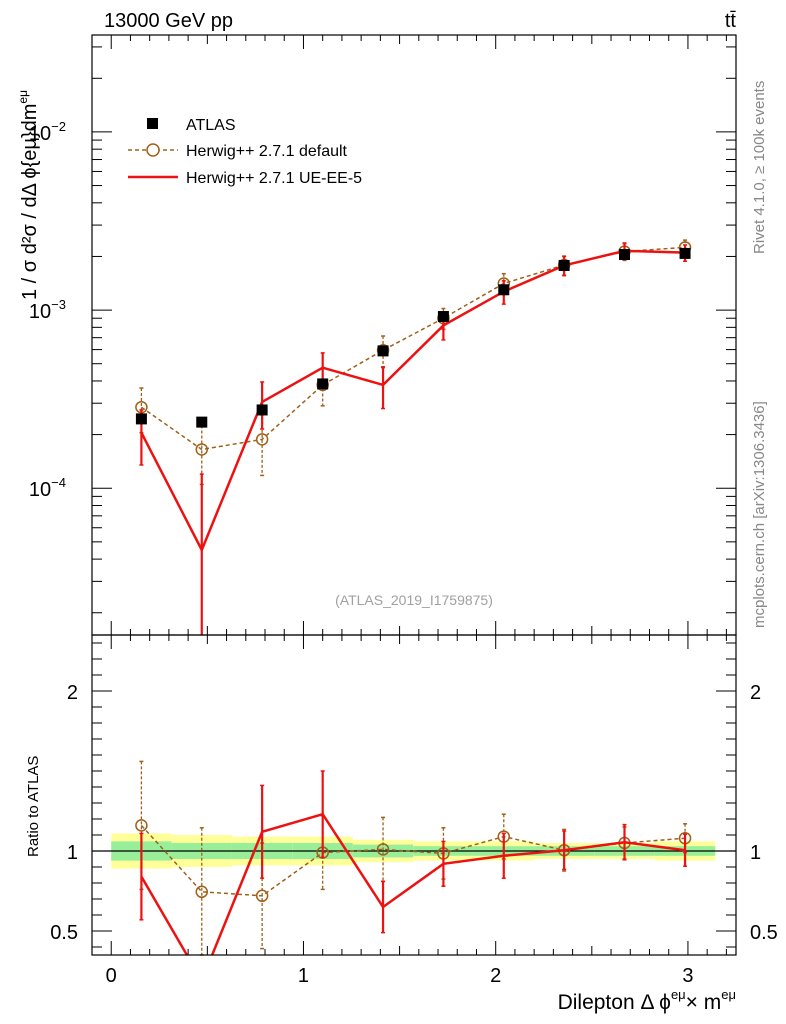 The width and height of the screenshot is (786, 1024). What do you see at coordinates (678, 994) in the screenshot?
I see `x-label-sup1: eμ` at bounding box center [678, 994].